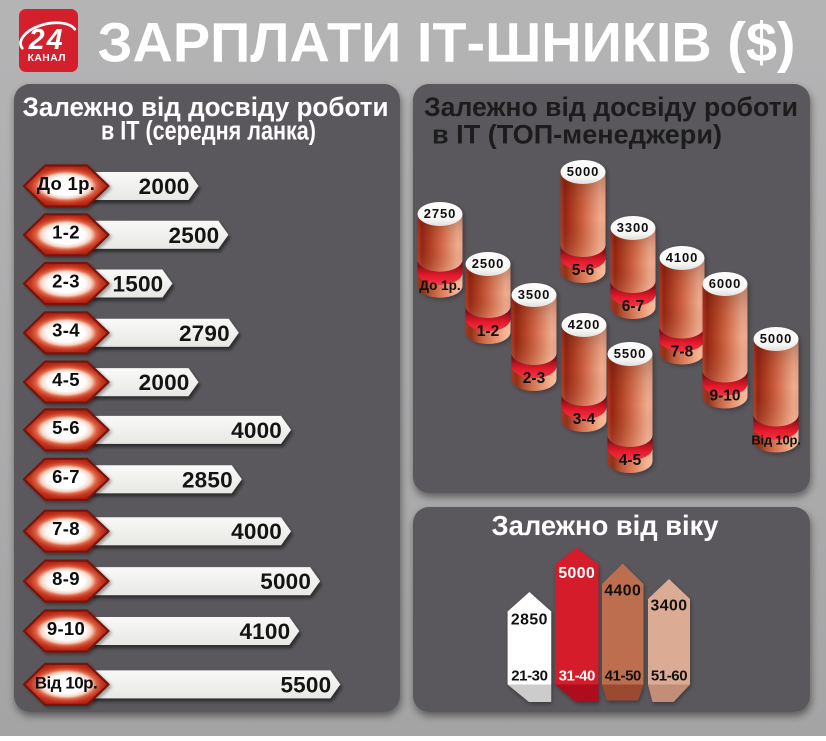 This screenshot has width=826, height=741. I want to click on svg-text: 8-9, so click(66, 578).